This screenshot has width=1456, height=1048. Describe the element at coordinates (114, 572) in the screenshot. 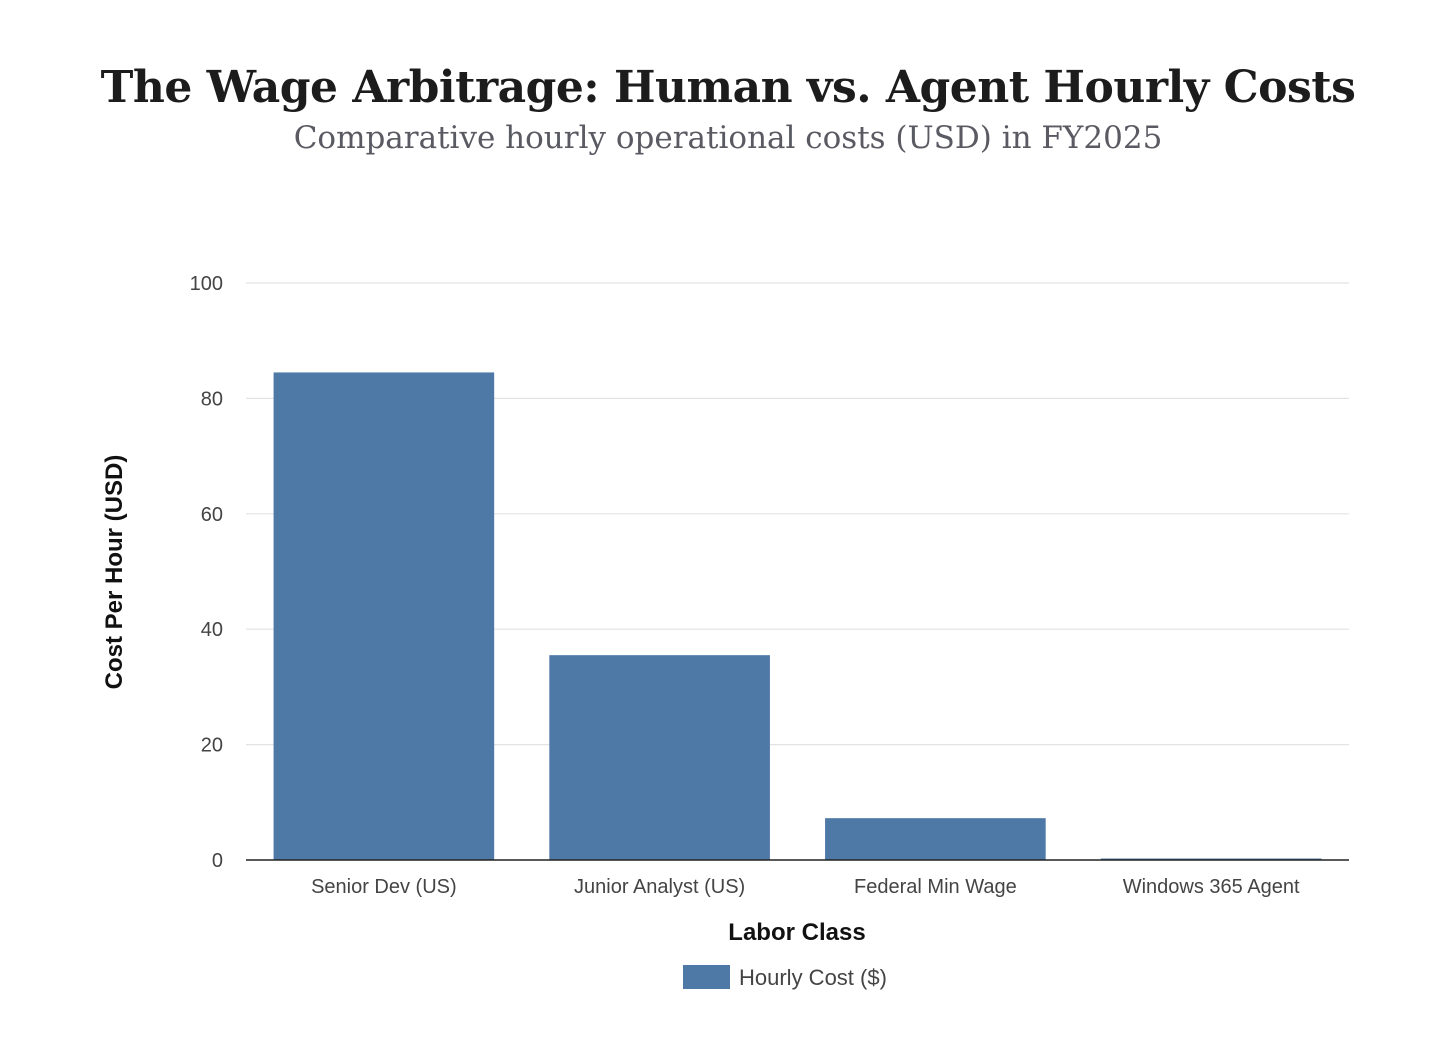

I see `y-axis-title: Cost Per Hour (USD)` at that location.